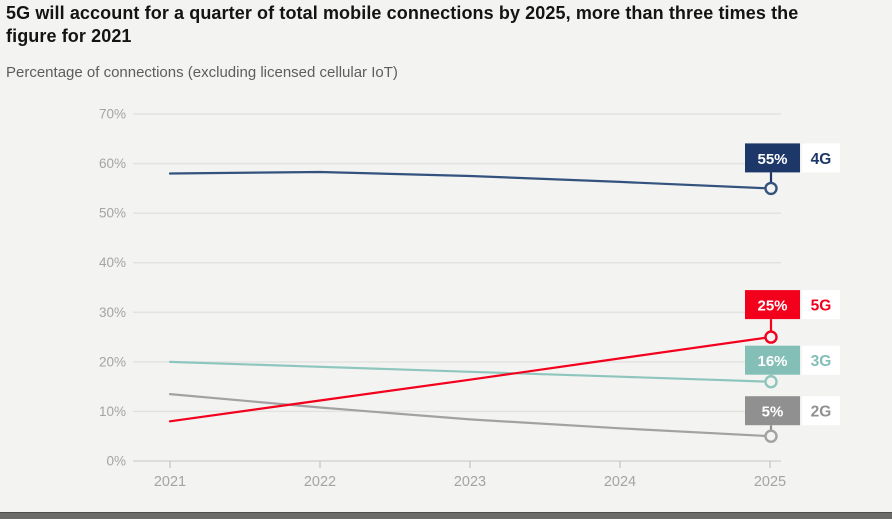 This screenshot has height=519, width=892. I want to click on value-label-3G: 16%, so click(772, 361).